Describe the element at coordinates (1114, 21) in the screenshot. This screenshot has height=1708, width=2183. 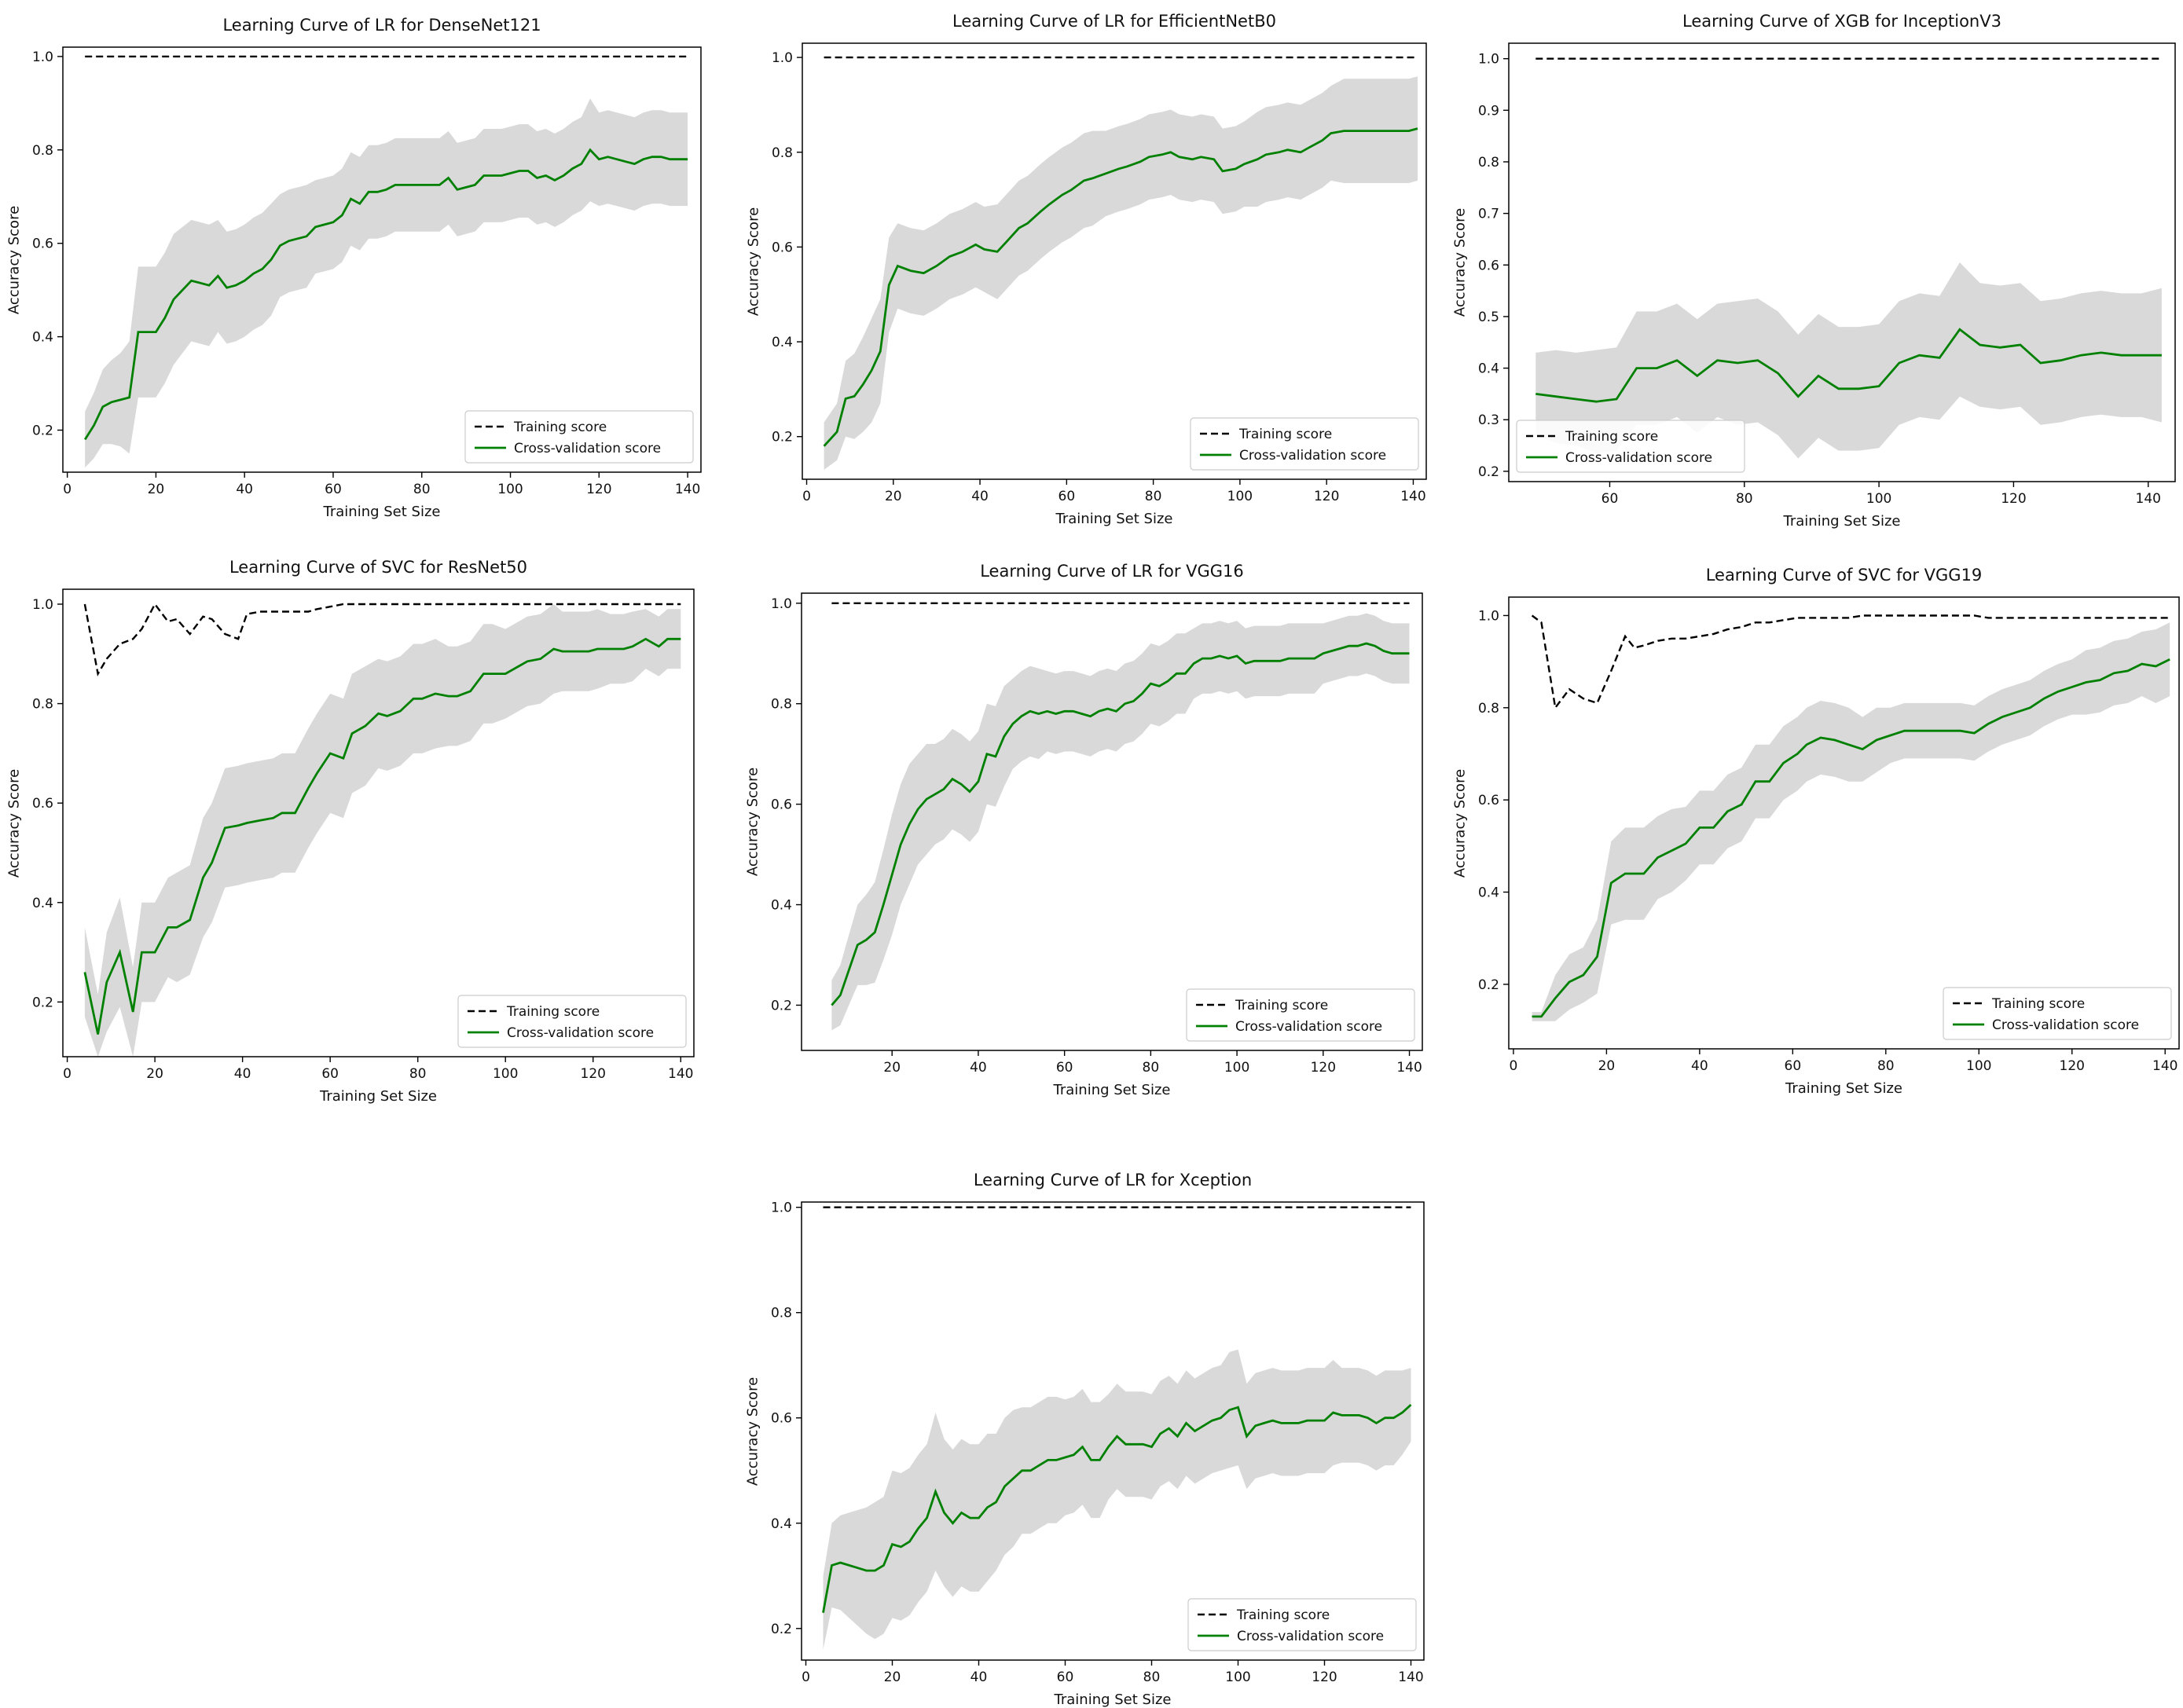
I see `chart-title: Learning Curve of LR for EfficientNetB0` at that location.